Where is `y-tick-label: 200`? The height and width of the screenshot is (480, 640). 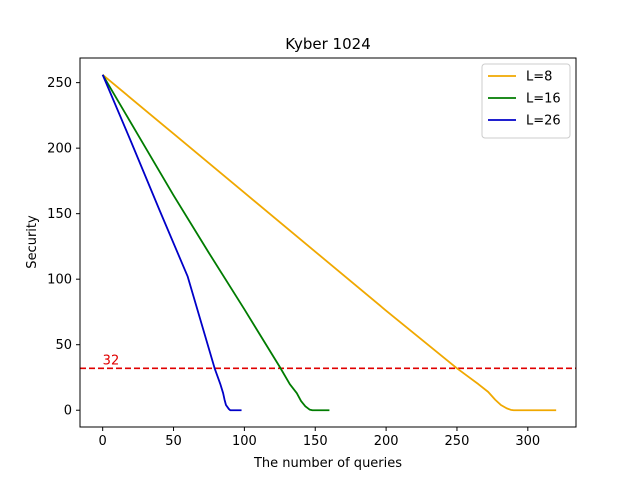
y-tick-label: 200 is located at coordinates (59, 149).